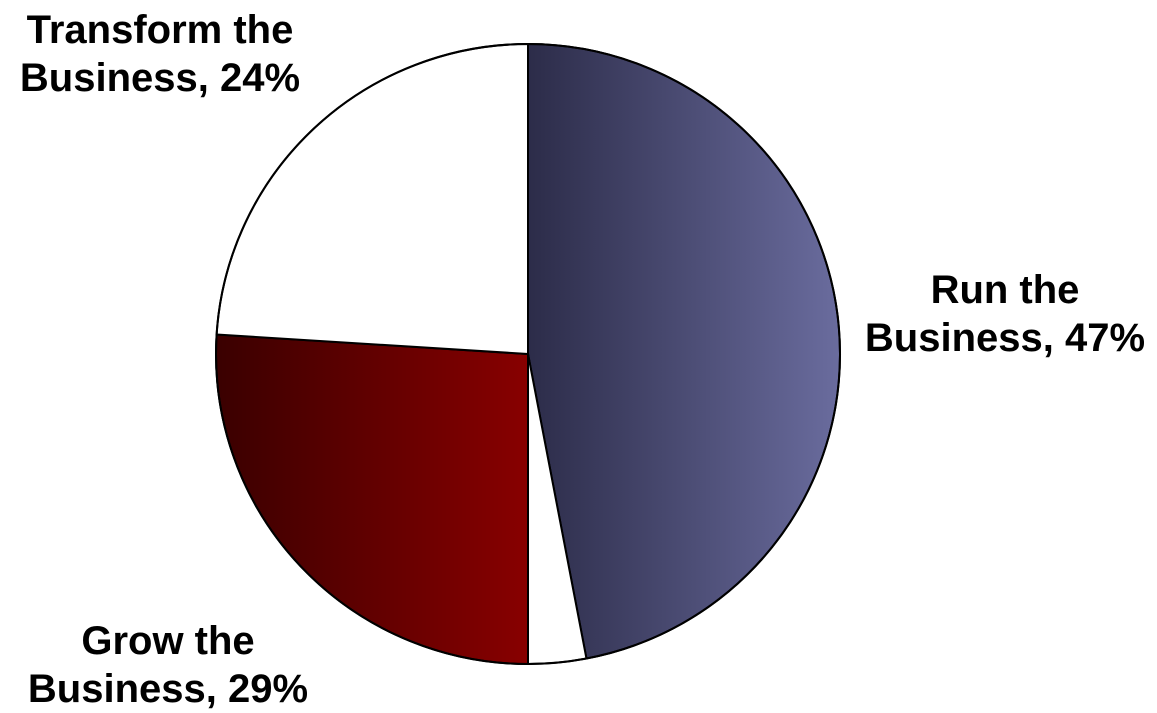 The height and width of the screenshot is (713, 1157). I want to click on slice-grow-the-business, so click(372, 499).